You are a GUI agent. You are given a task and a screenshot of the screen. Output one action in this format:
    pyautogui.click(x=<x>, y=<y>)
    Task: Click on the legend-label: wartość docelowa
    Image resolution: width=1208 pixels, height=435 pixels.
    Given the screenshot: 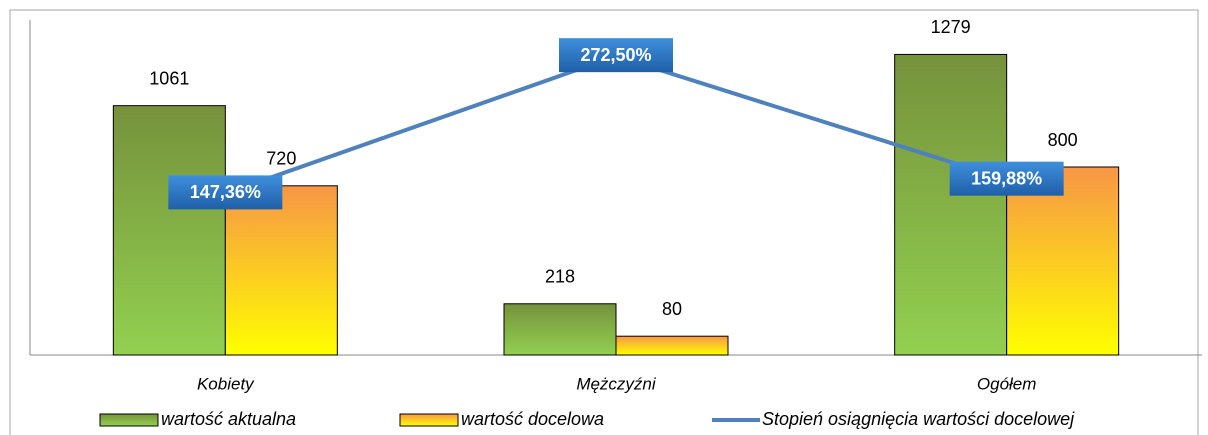 What is the action you would take?
    pyautogui.click(x=532, y=419)
    